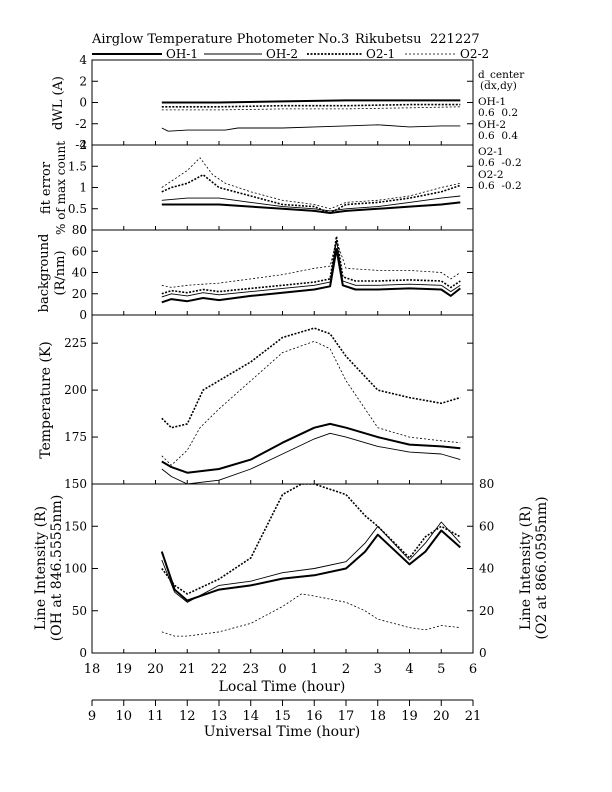 The image size is (612, 792). What do you see at coordinates (79, 230) in the screenshot?
I see `ytick-label-background-4: 80` at bounding box center [79, 230].